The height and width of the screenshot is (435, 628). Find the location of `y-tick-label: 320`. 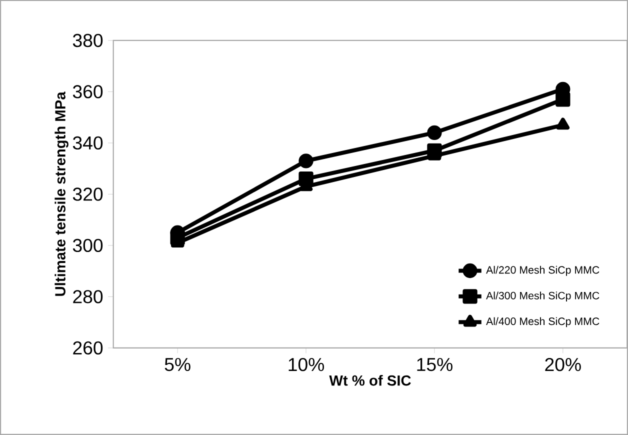

y-tick-label: 320 is located at coordinates (87, 194).